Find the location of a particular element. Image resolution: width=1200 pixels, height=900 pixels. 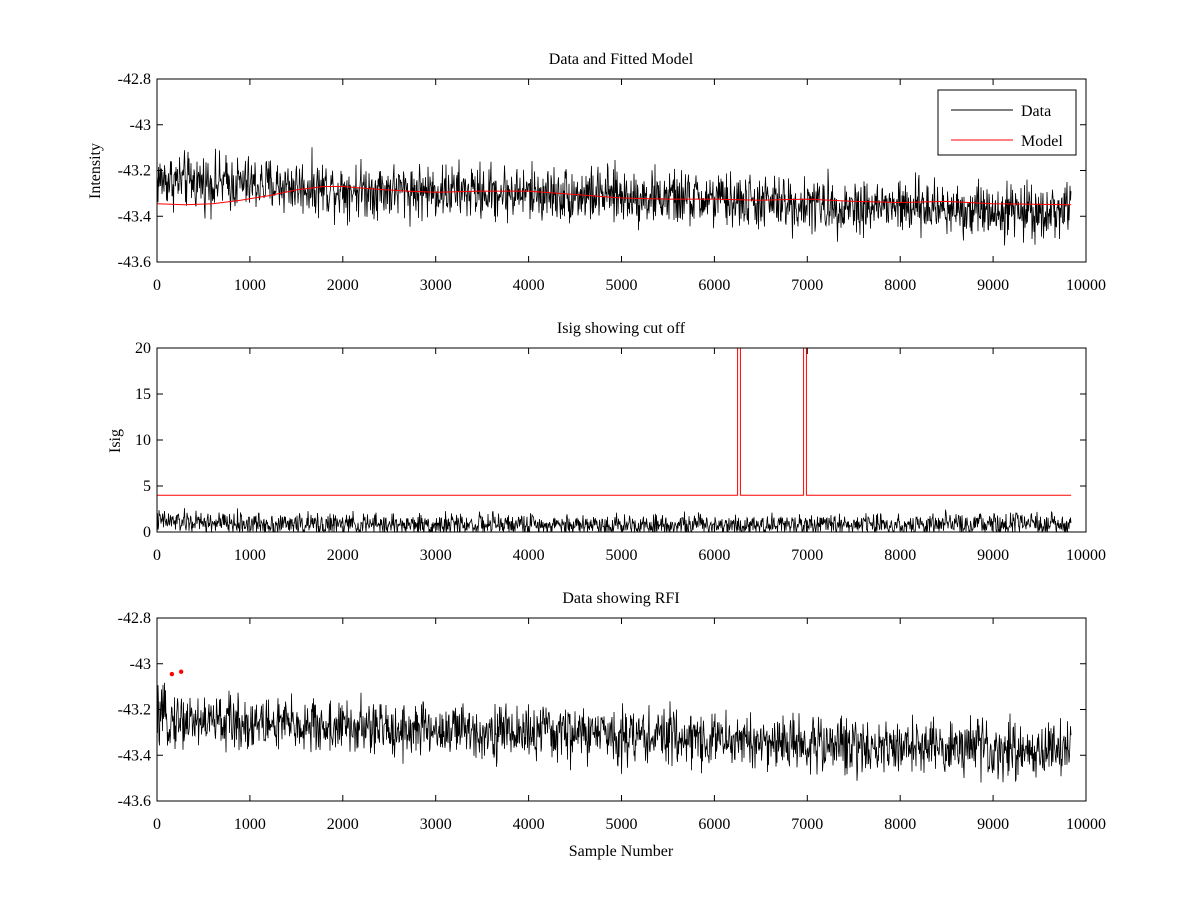

y-tick-label: 20 is located at coordinates (143, 348).